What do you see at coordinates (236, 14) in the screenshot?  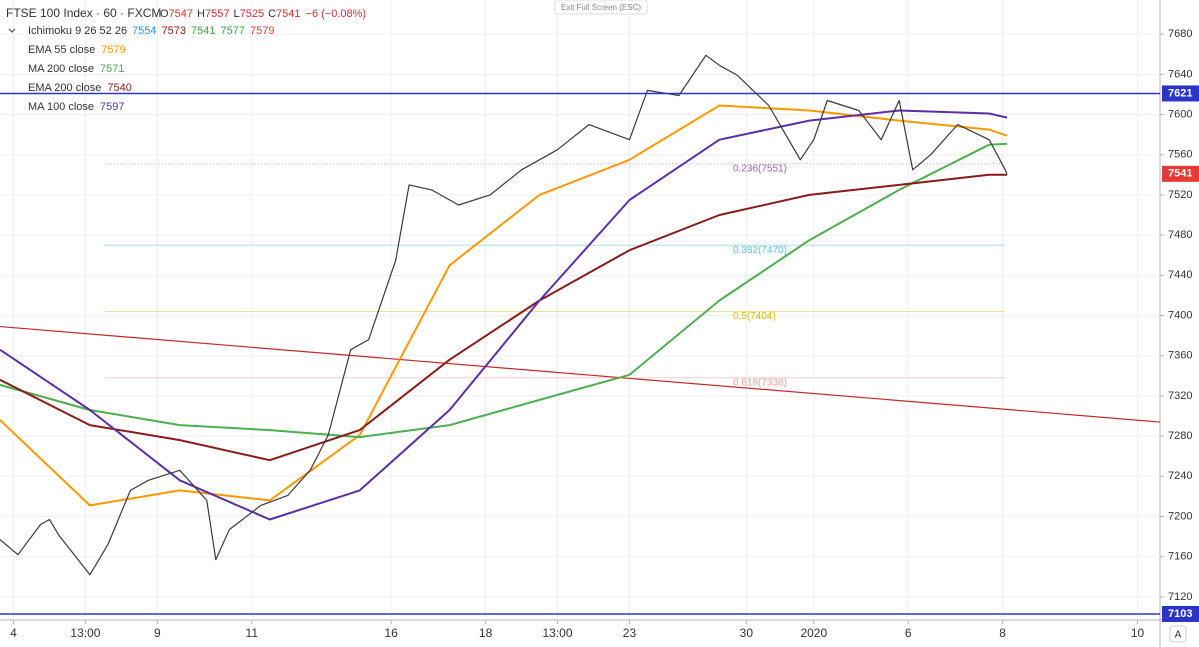 I see `ohlc-key: L` at bounding box center [236, 14].